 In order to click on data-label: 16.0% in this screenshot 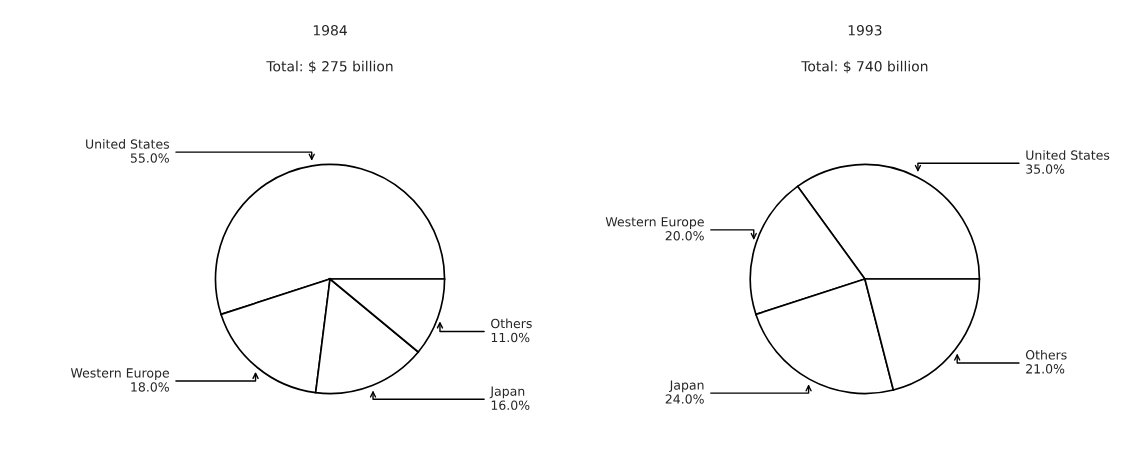, I will do `click(510, 405)`.